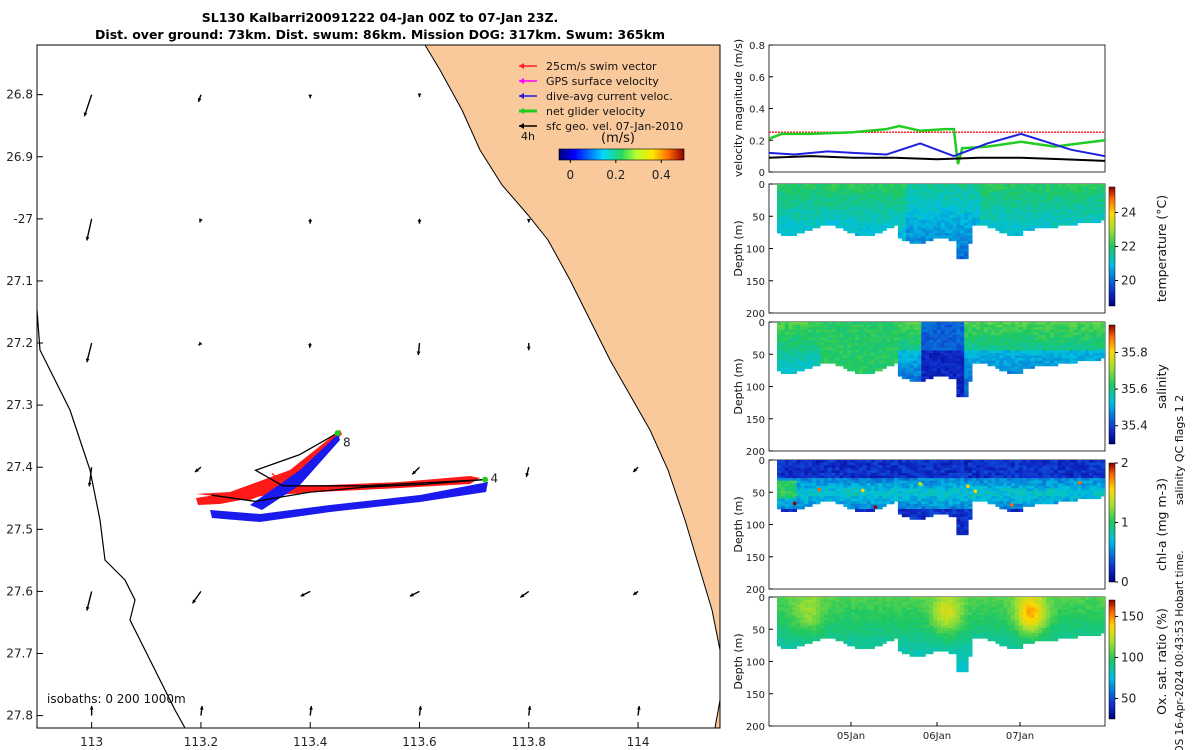  What do you see at coordinates (738, 386) in the screenshot?
I see `section-ylabel: Depth (m)` at bounding box center [738, 386].